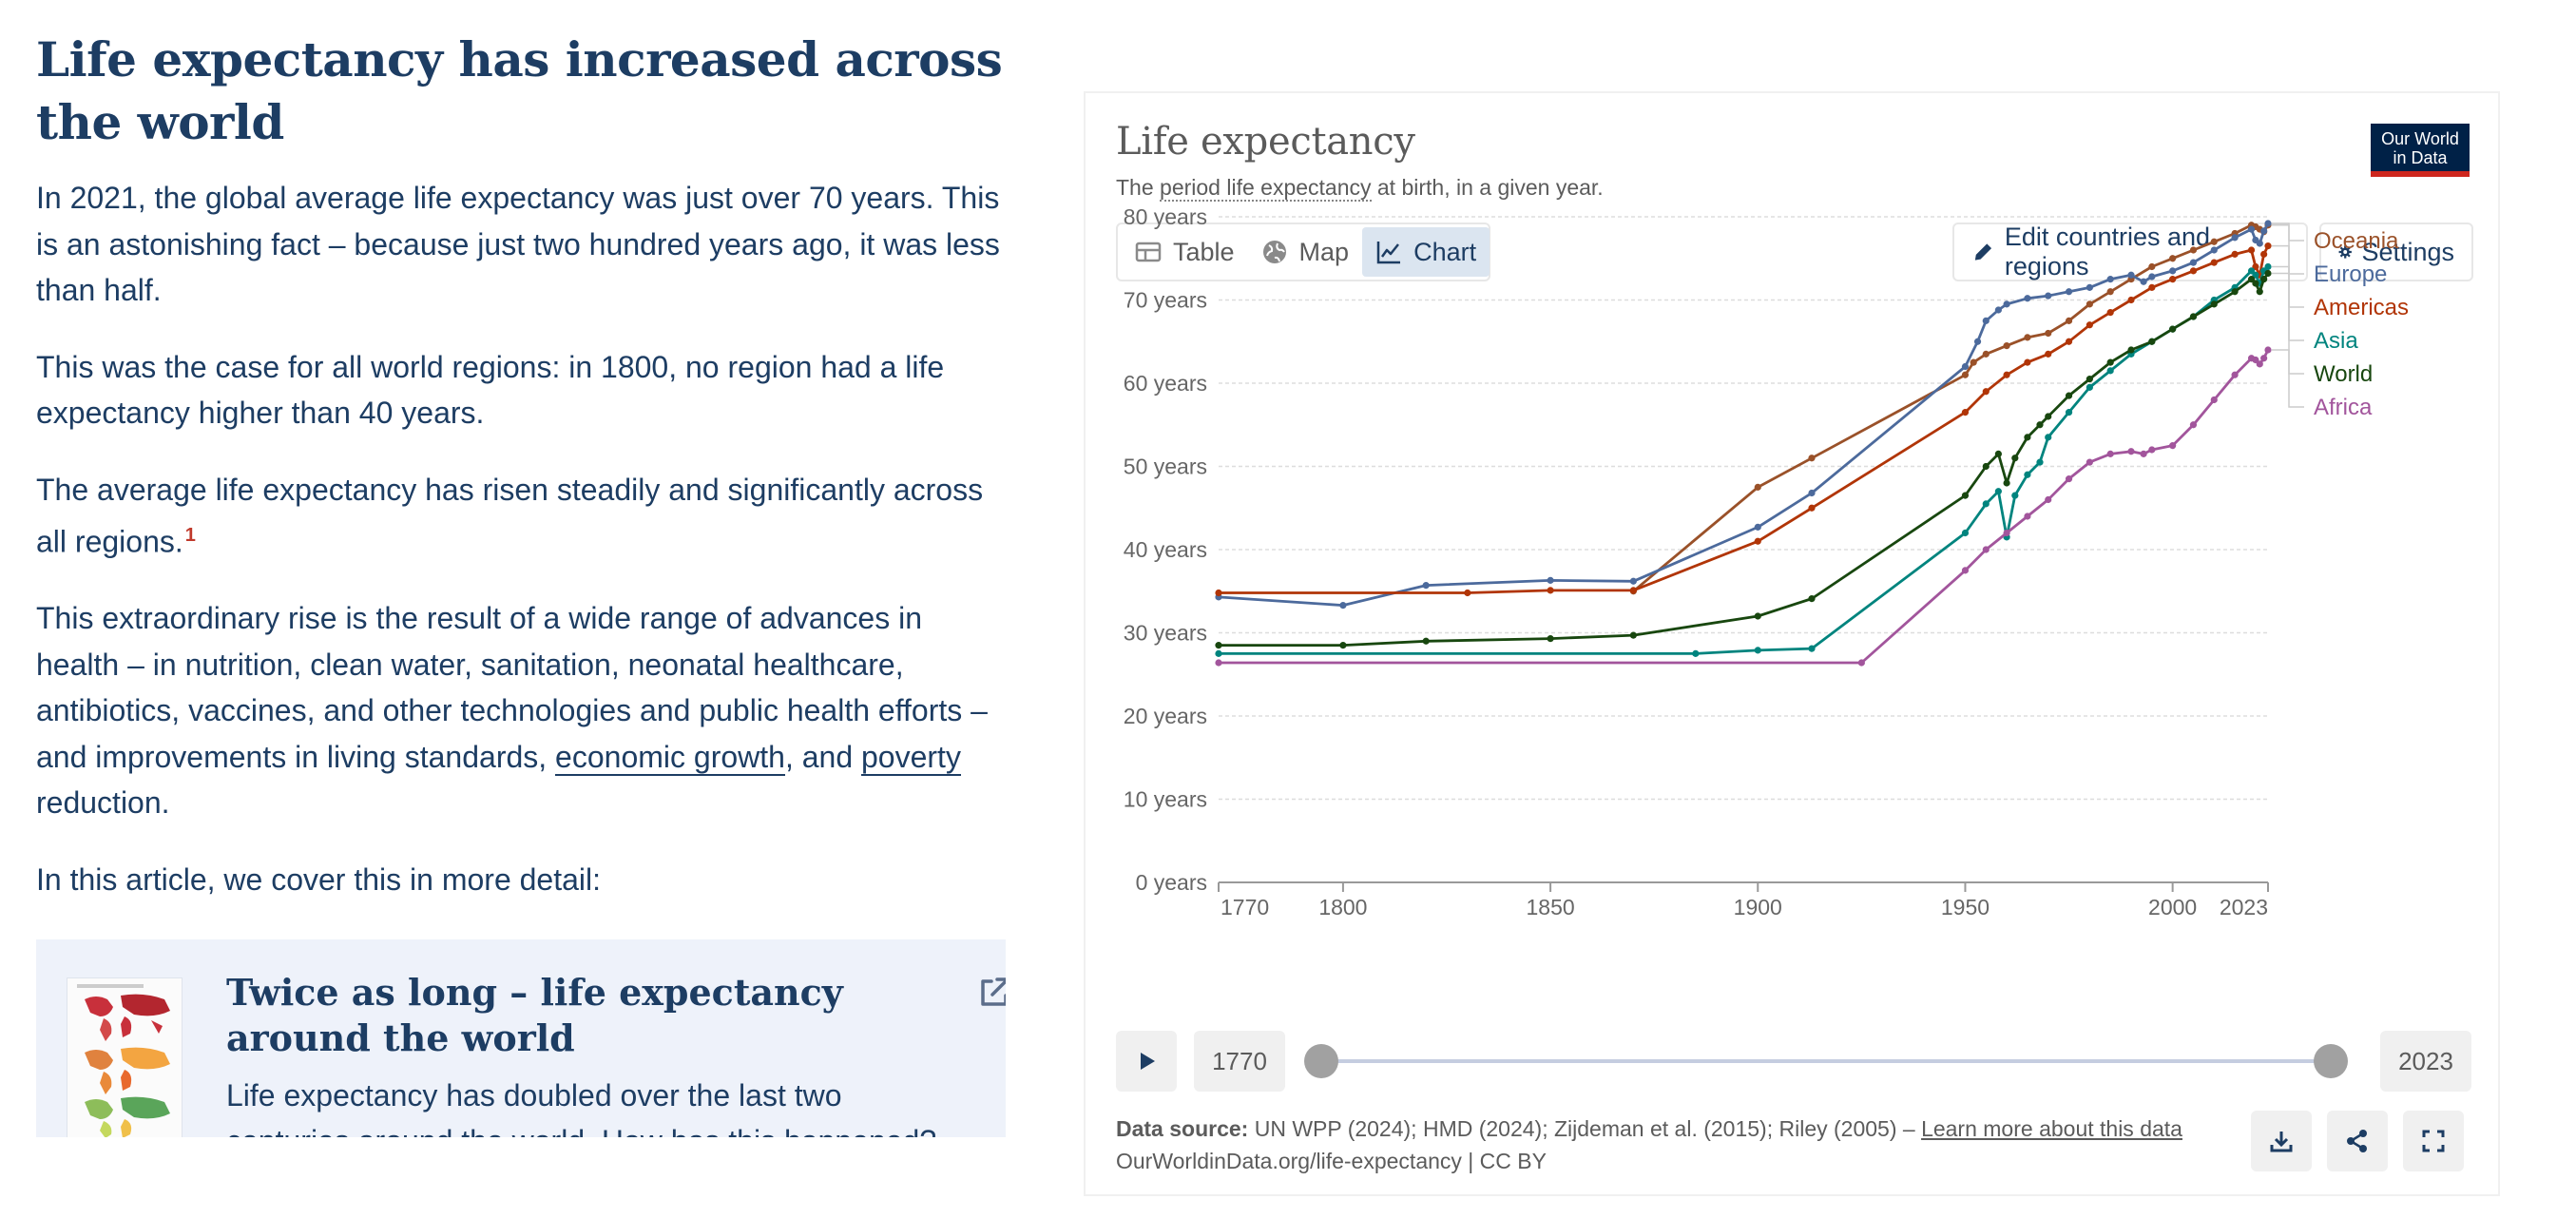  Describe the element at coordinates (2281, 1141) in the screenshot. I see `download-button` at that location.